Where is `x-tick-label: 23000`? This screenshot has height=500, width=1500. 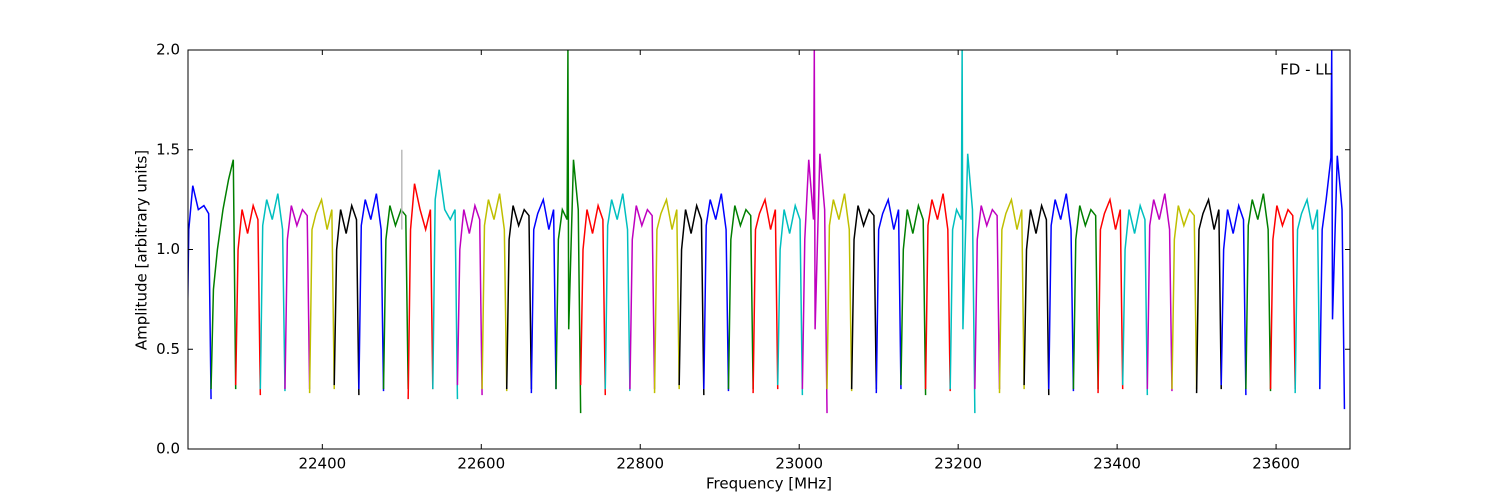
x-tick-label: 23000 is located at coordinates (799, 464).